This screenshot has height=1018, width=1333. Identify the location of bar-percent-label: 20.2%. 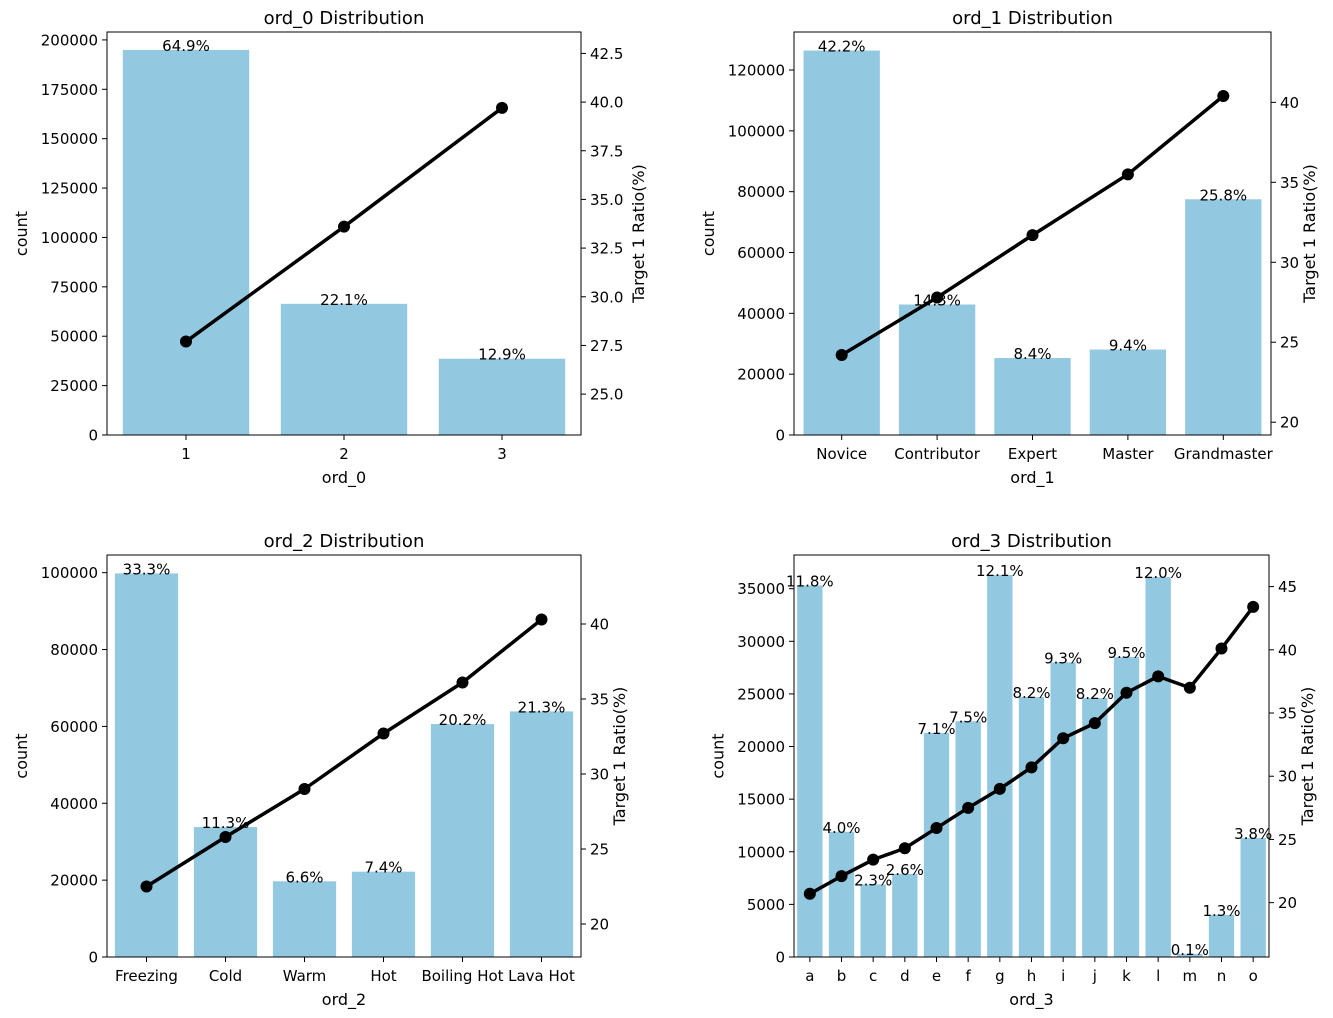
(463, 720).